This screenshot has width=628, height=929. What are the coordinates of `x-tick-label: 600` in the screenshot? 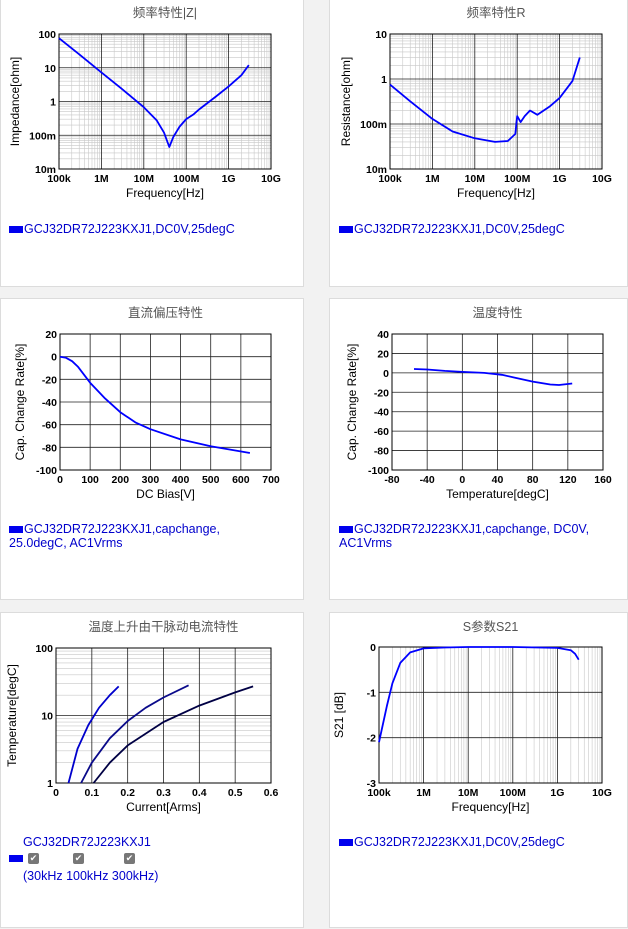 It's located at (241, 480).